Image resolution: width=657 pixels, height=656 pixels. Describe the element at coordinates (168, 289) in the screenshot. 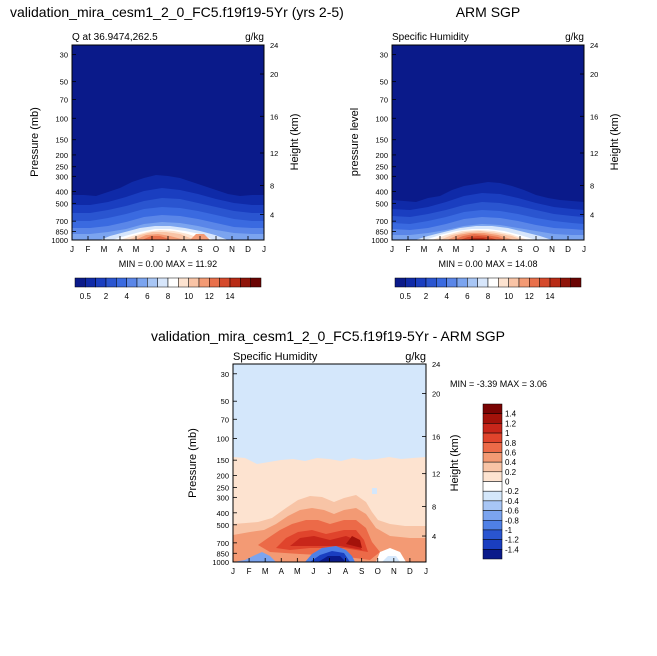

I see `colorbar-model: 0.5 2 4 6 8 10 12 14` at that location.